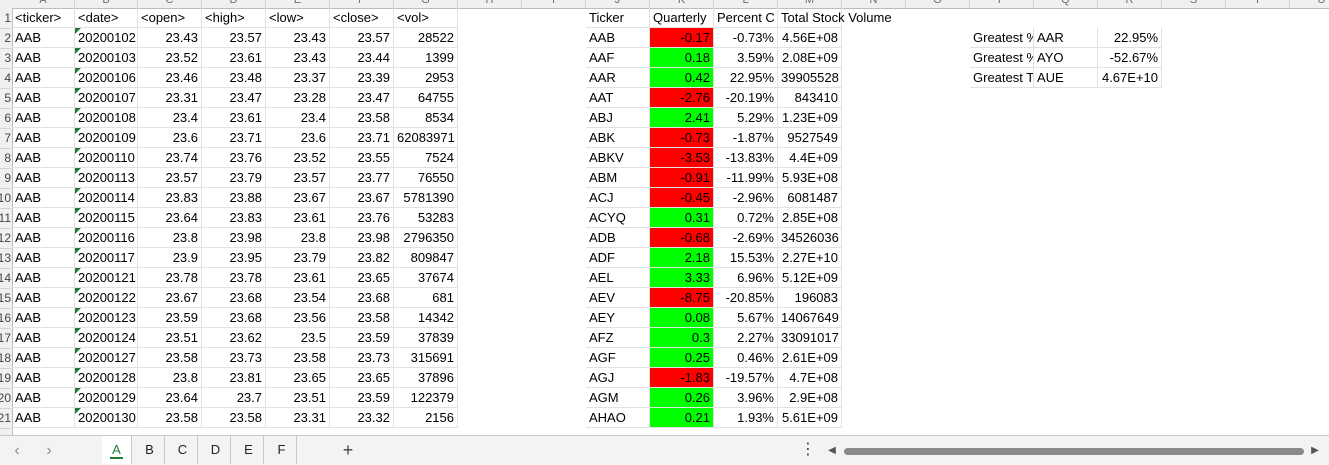 This screenshot has width=1329, height=465. Describe the element at coordinates (5, 58) in the screenshot. I see `row-header: 3` at that location.